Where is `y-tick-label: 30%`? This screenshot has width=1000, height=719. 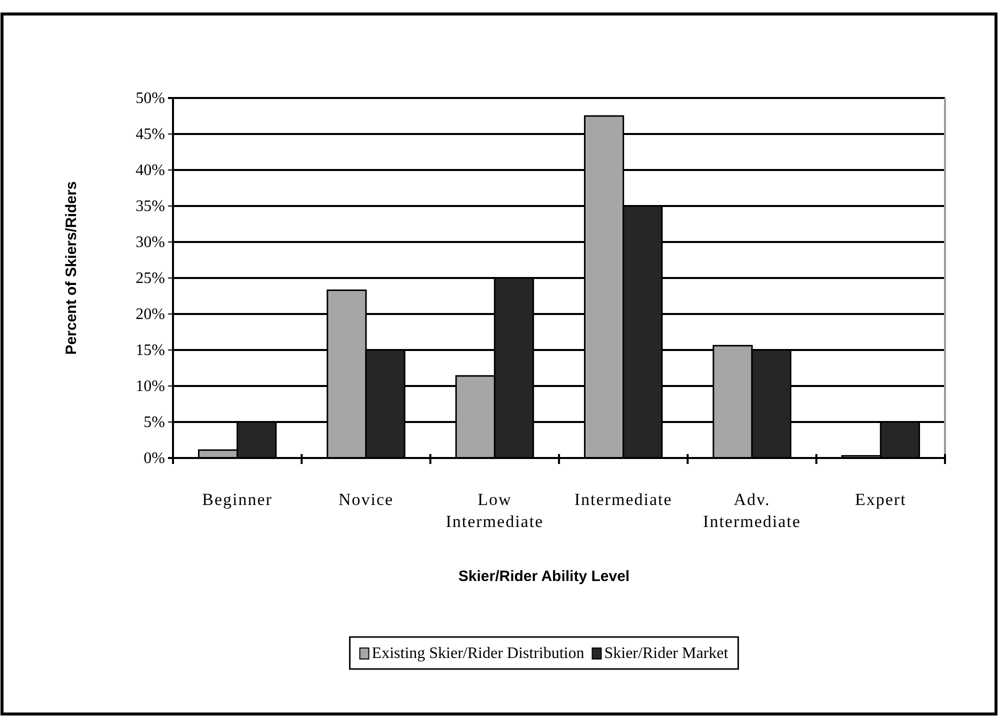
y-tick-label: 30% is located at coordinates (150, 243).